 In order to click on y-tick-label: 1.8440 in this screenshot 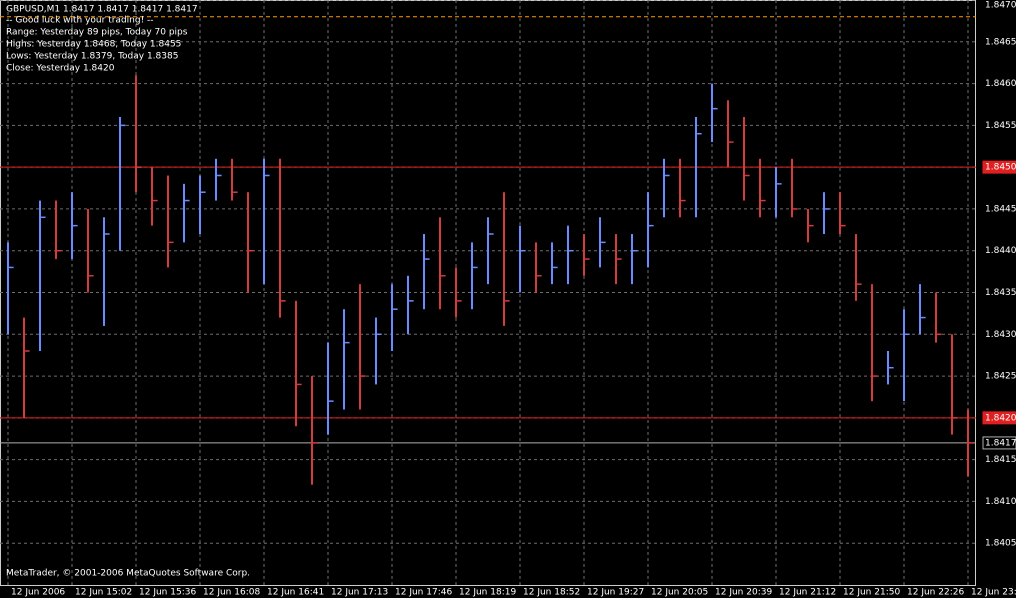, I will do `click(1000, 251)`.